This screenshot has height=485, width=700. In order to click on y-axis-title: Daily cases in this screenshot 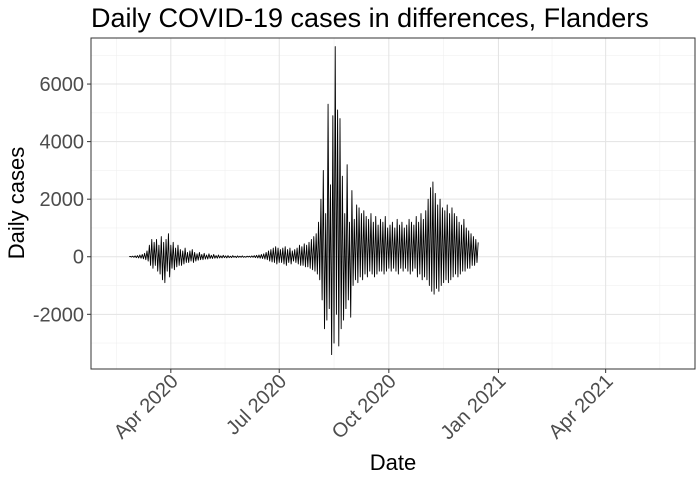, I will do `click(16, 203)`.